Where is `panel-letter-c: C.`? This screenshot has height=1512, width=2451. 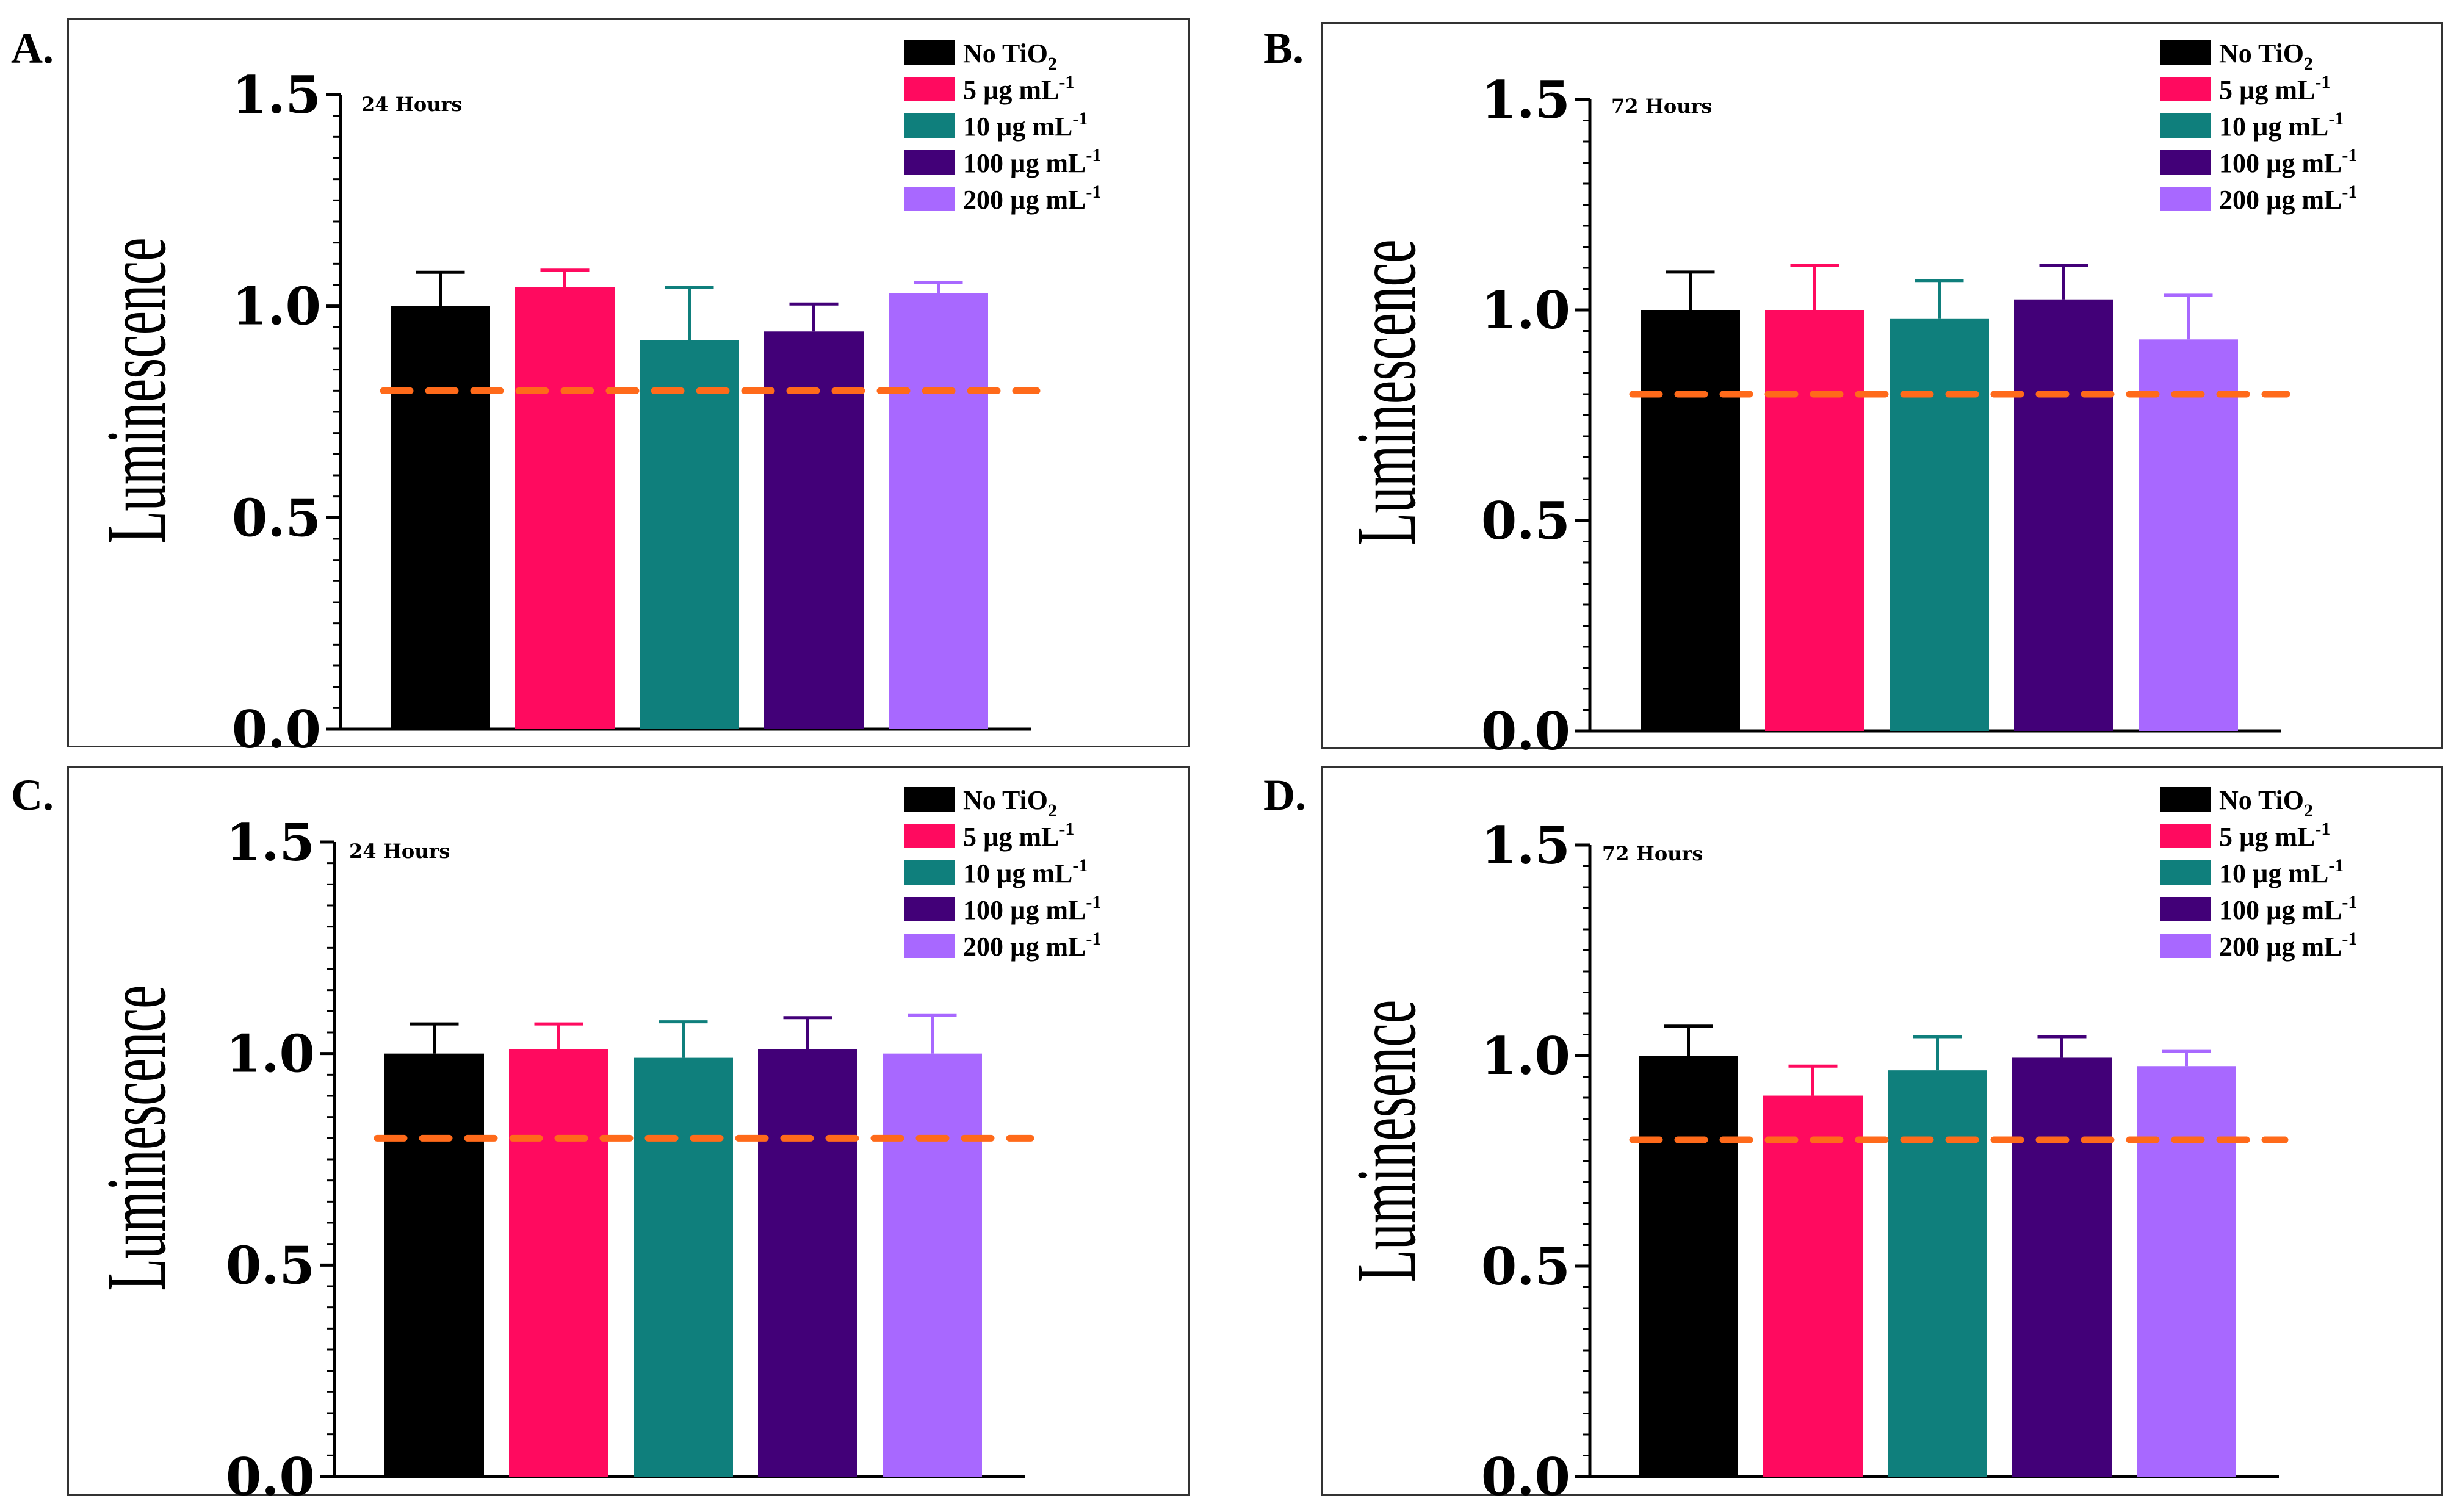 panel-letter-c: C. is located at coordinates (32, 795).